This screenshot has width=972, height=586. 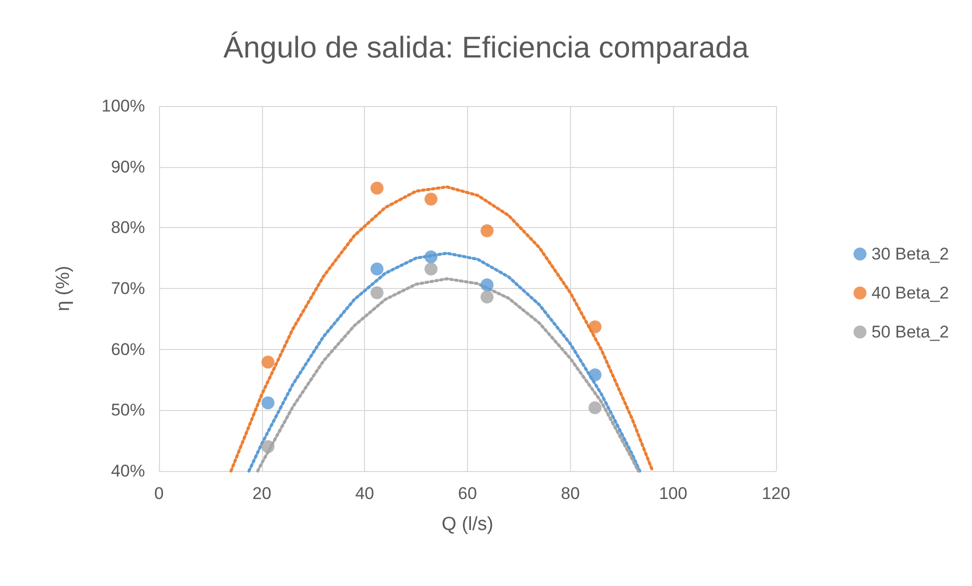 I want to click on chart-title: Ángulo de salida: Eficiencia comparada, so click(x=486, y=47).